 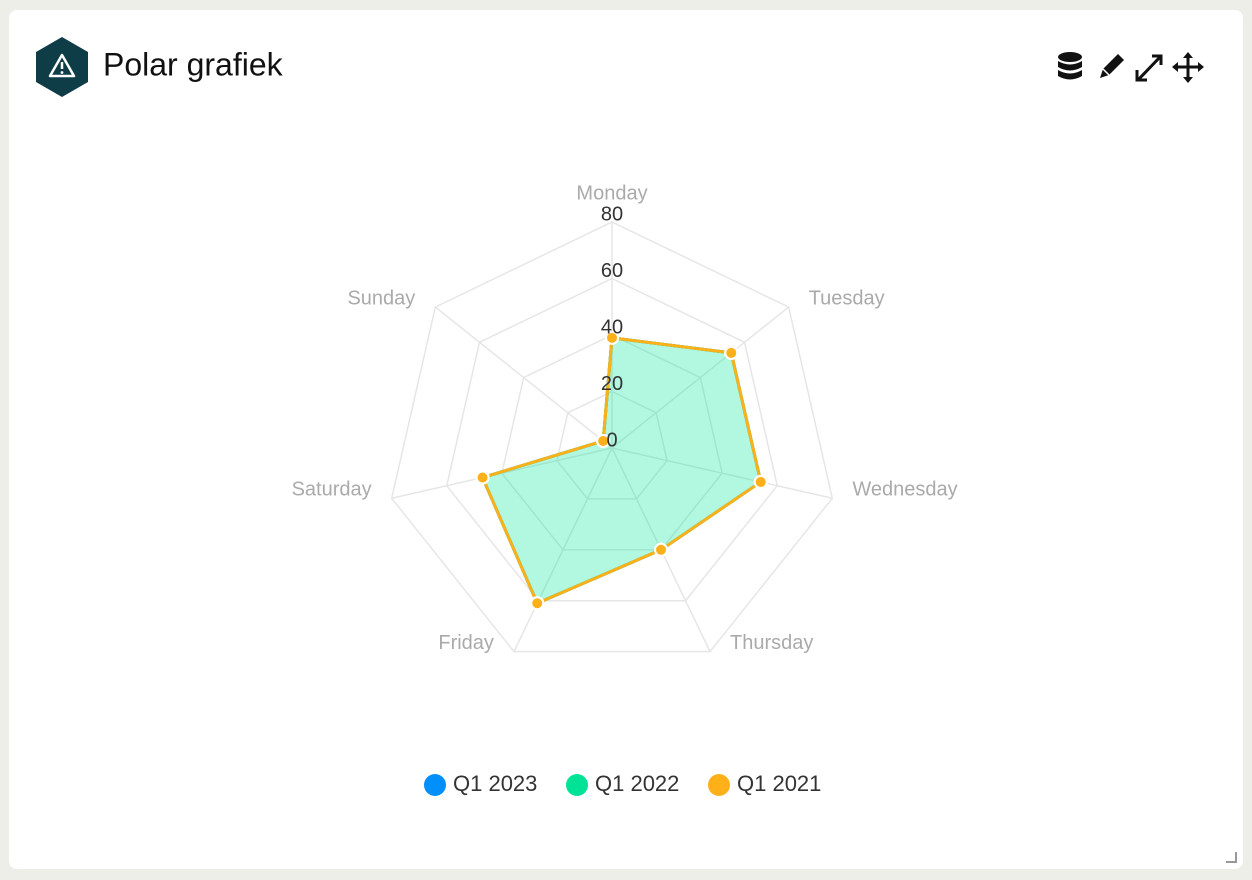 I want to click on legend-label: Q1 2022, so click(x=637, y=783).